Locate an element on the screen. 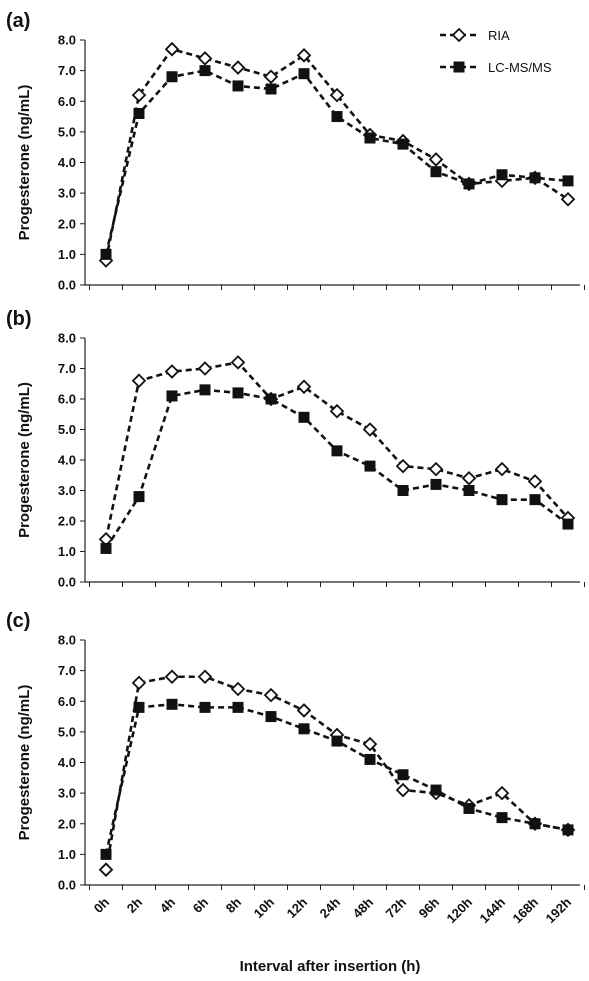 This screenshot has height=981, width=589. x-tick-label: 4h is located at coordinates (167, 904).